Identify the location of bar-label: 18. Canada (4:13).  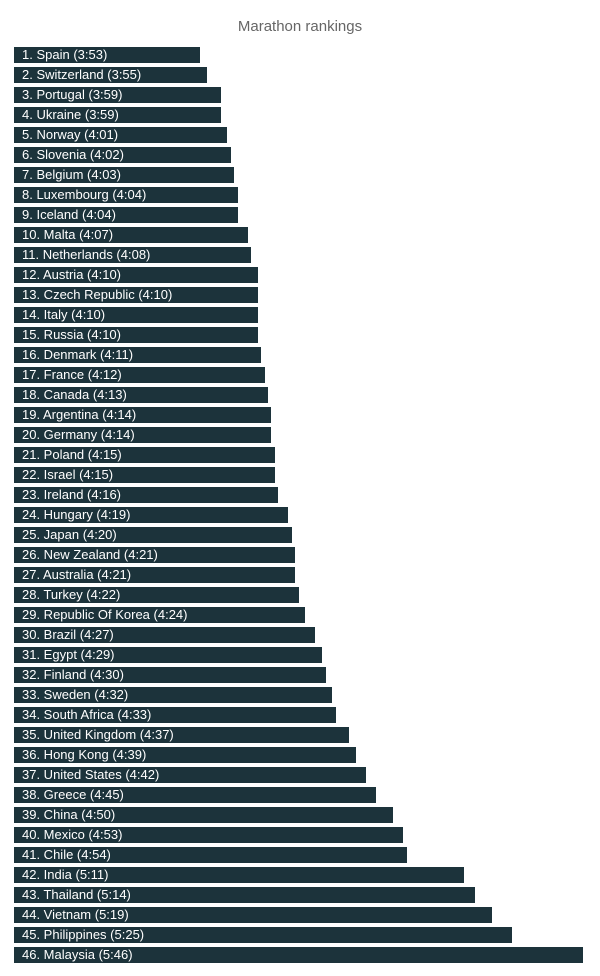
(74, 394).